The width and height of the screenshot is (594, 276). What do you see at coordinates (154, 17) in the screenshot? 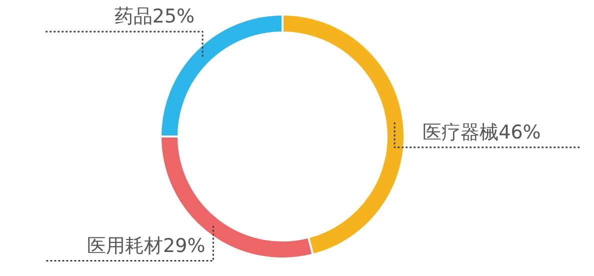
I see `slice-label: 药品25%` at bounding box center [154, 17].